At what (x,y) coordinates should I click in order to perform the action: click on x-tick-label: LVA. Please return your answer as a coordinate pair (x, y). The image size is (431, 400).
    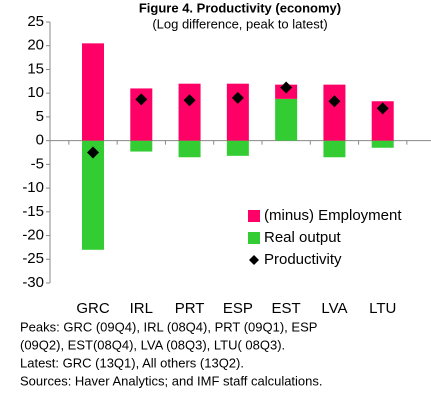
    Looking at the image, I should click on (334, 308).